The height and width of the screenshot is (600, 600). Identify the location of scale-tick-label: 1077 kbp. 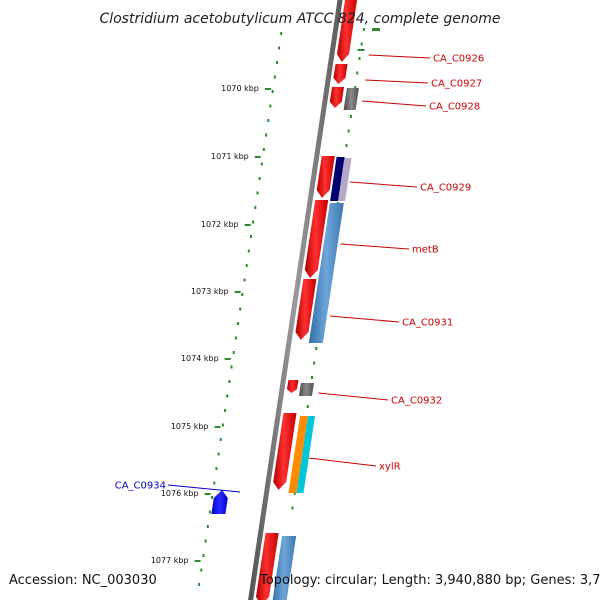
(170, 560).